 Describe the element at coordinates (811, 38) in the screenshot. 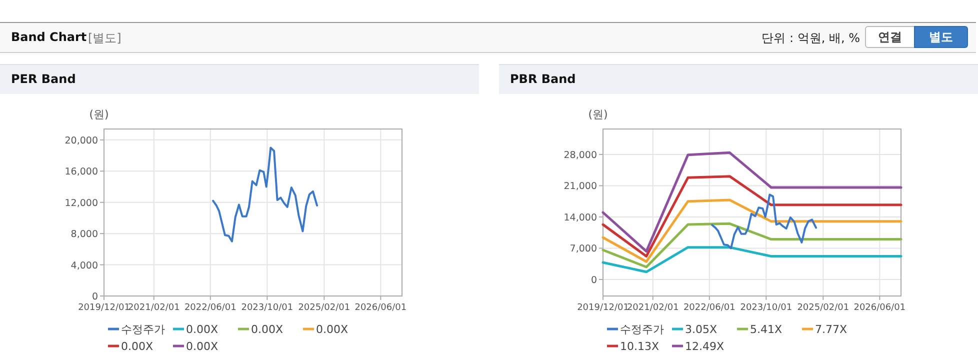

I see `text: 단위 : 억원, 배, %` at that location.